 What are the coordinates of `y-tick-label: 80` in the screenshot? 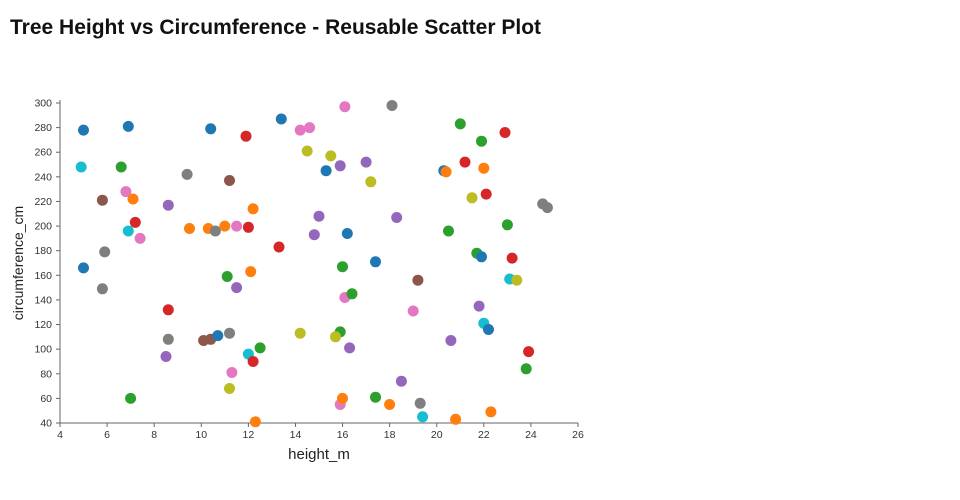 It's located at (46, 374).